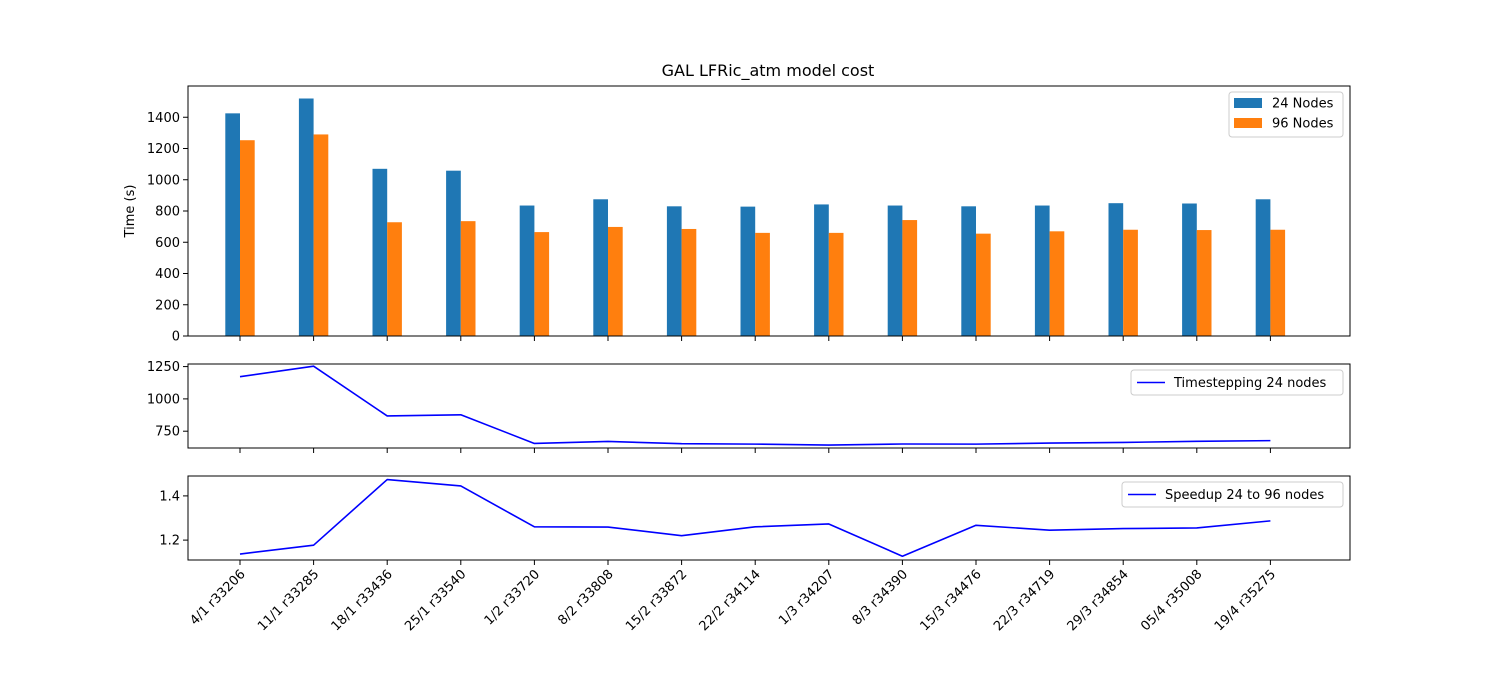 The image size is (1500, 700). What do you see at coordinates (1303, 124) in the screenshot?
I see `legend-label: 96 Nodes` at bounding box center [1303, 124].